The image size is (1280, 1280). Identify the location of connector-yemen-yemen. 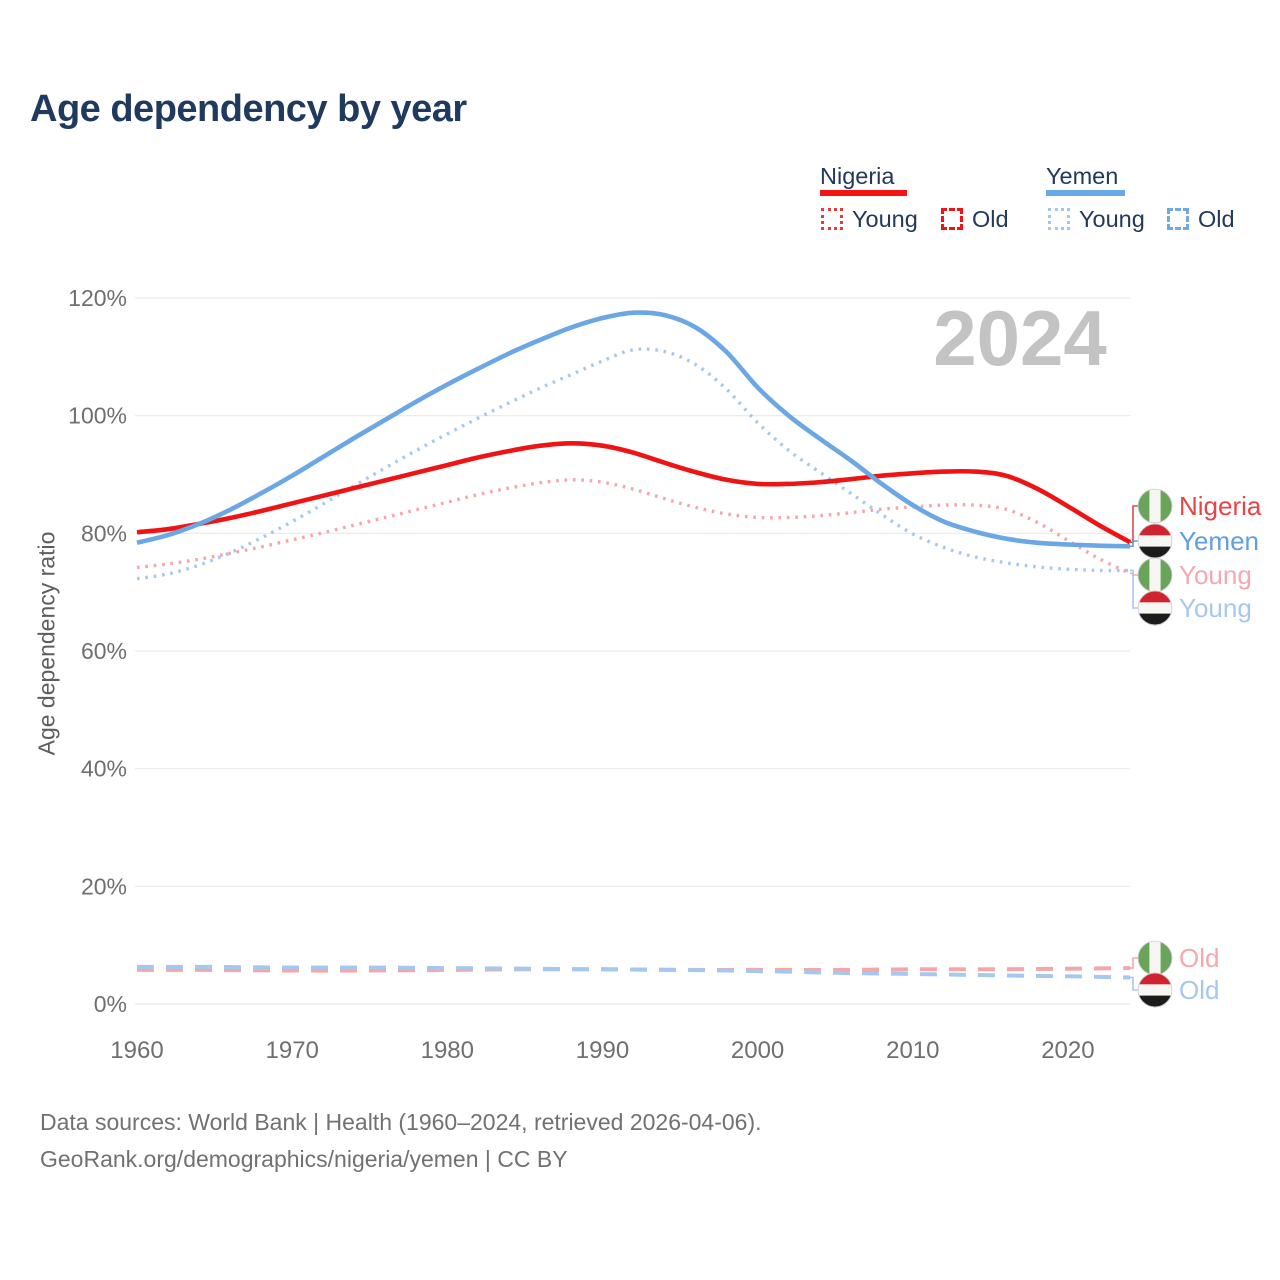
(1134, 544).